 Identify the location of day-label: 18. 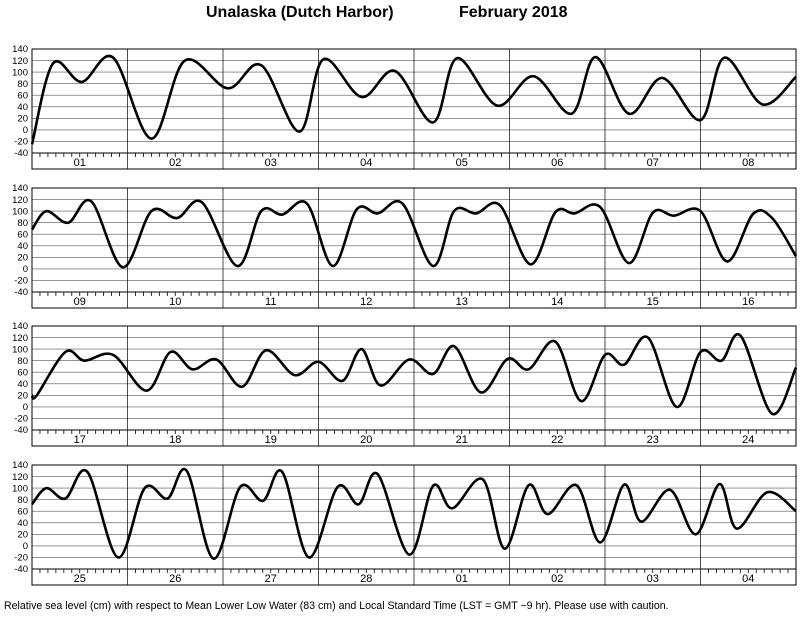
(175, 440).